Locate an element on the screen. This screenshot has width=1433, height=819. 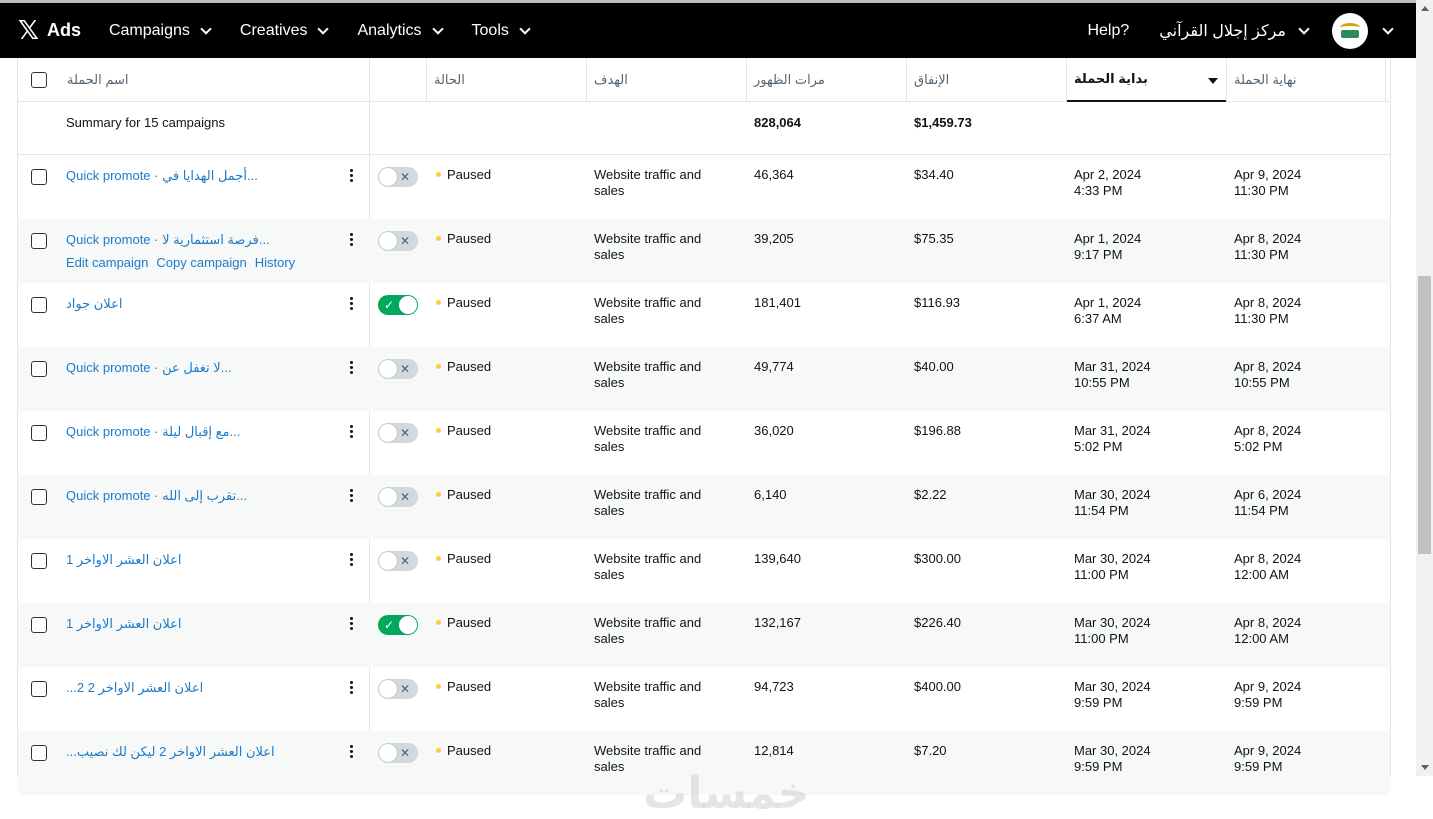
end-time: 11:30 PM is located at coordinates (1261, 190).